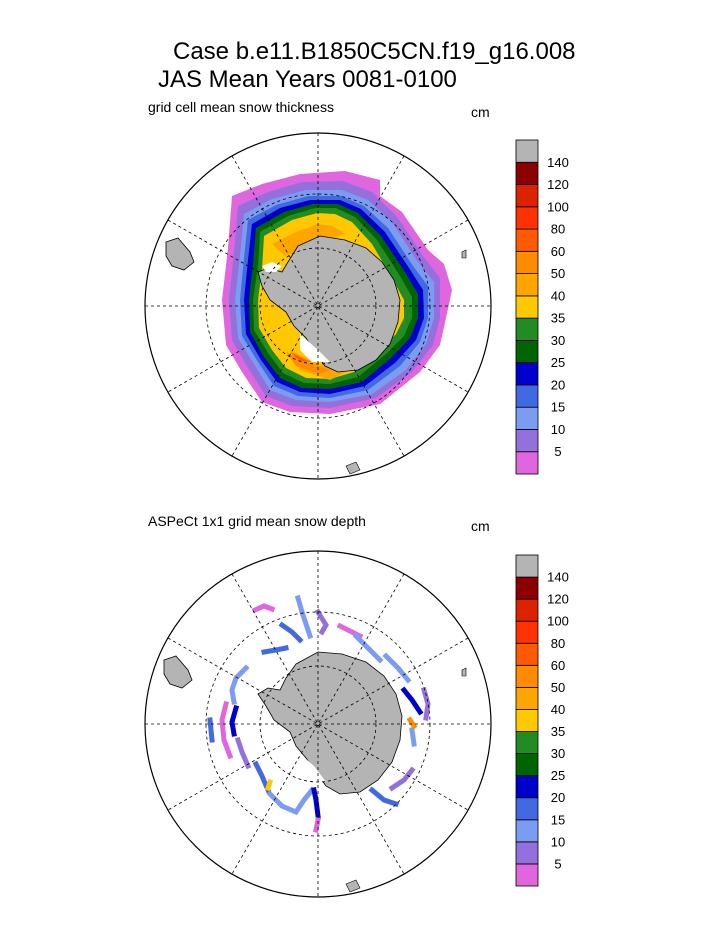 This screenshot has height=935, width=723. I want to click on colorbar-obs-tick-label: 30, so click(558, 753).